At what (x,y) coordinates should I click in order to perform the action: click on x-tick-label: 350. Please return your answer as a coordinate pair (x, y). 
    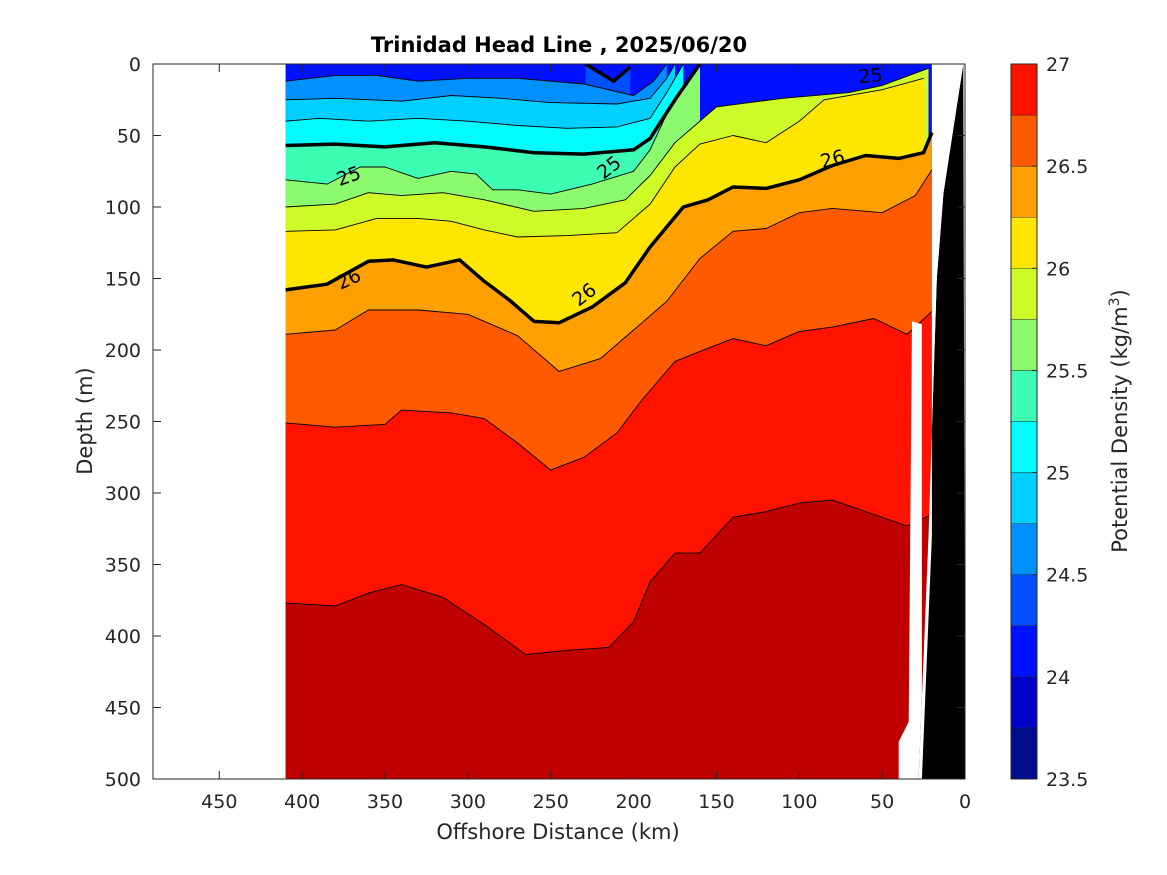
    Looking at the image, I should click on (385, 802).